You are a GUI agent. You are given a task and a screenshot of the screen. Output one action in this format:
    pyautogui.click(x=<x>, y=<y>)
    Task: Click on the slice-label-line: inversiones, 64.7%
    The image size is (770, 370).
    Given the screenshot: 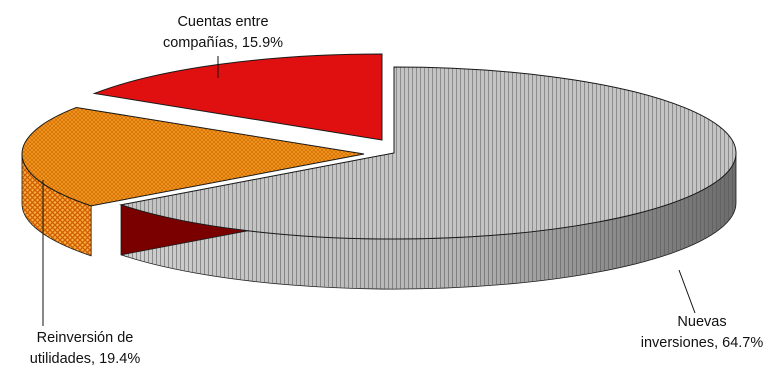 What is the action you would take?
    pyautogui.click(x=702, y=343)
    